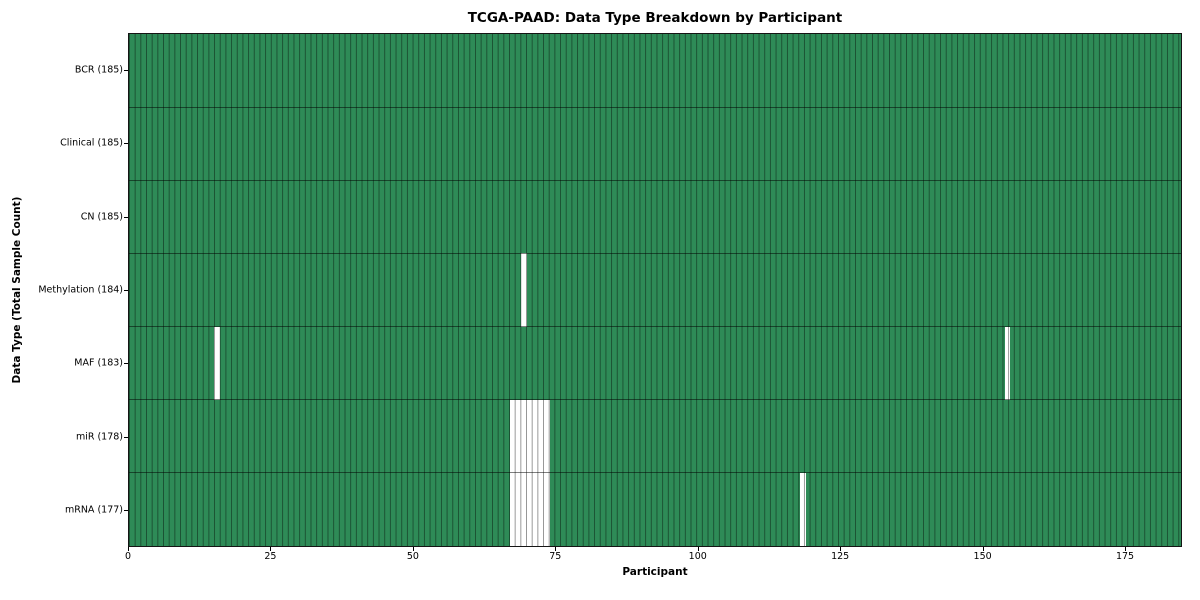 The height and width of the screenshot is (600, 1200). I want to click on x-tick-label: 25, so click(270, 556).